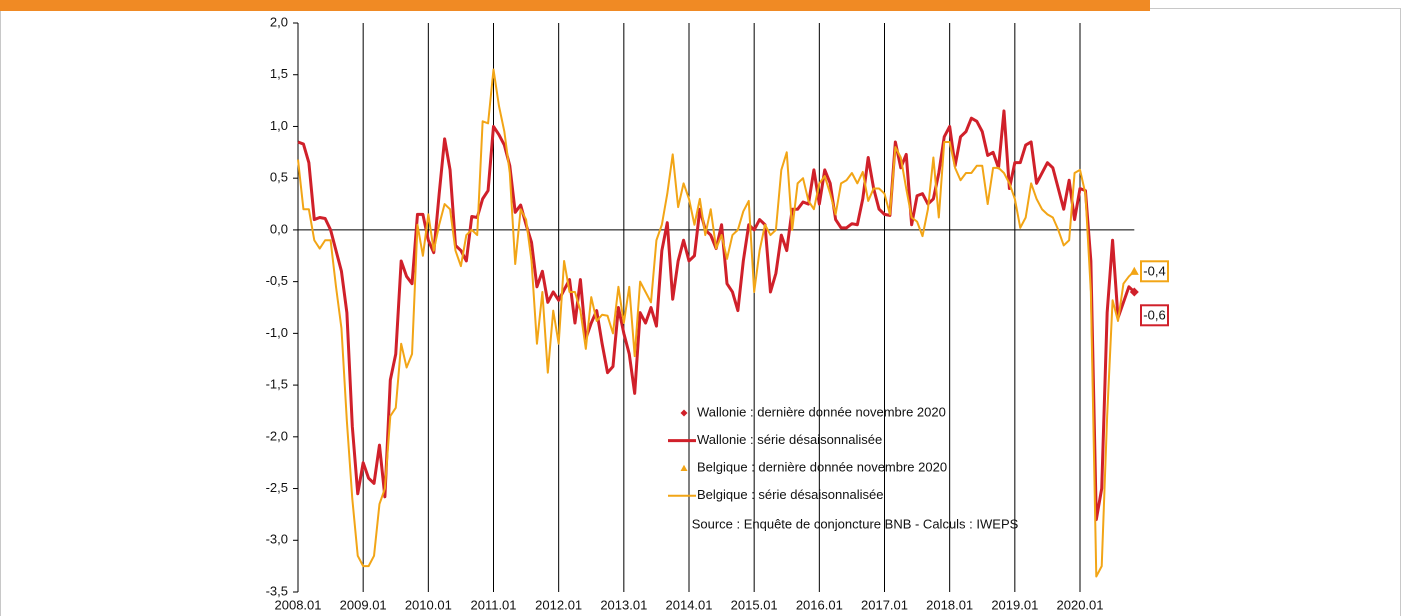 The height and width of the screenshot is (616, 1406). Describe the element at coordinates (277, 384) in the screenshot. I see `y-tick-label: -1,5` at that location.